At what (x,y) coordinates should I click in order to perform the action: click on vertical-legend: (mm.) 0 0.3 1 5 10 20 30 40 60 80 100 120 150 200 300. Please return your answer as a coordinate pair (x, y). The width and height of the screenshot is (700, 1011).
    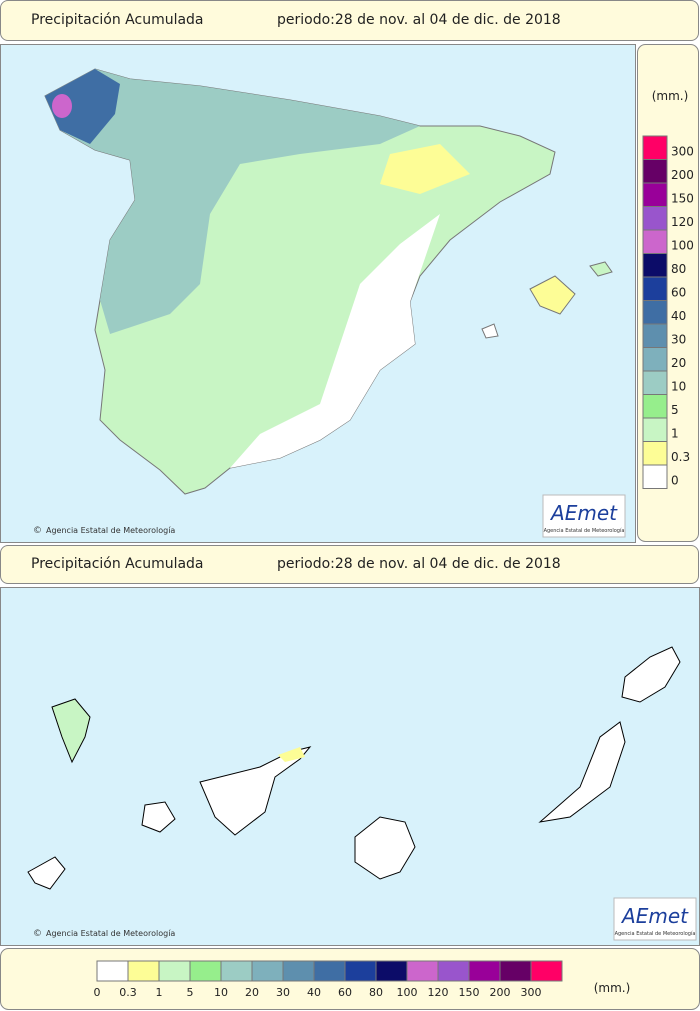
    Looking at the image, I should click on (668, 293).